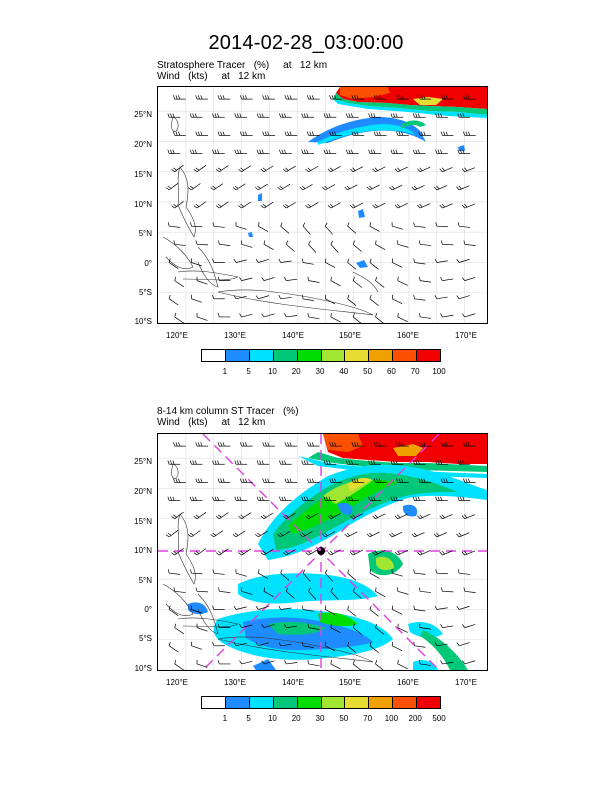 The width and height of the screenshot is (612, 792). What do you see at coordinates (344, 371) in the screenshot?
I see `colorbar-tick-label: 40` at bounding box center [344, 371].